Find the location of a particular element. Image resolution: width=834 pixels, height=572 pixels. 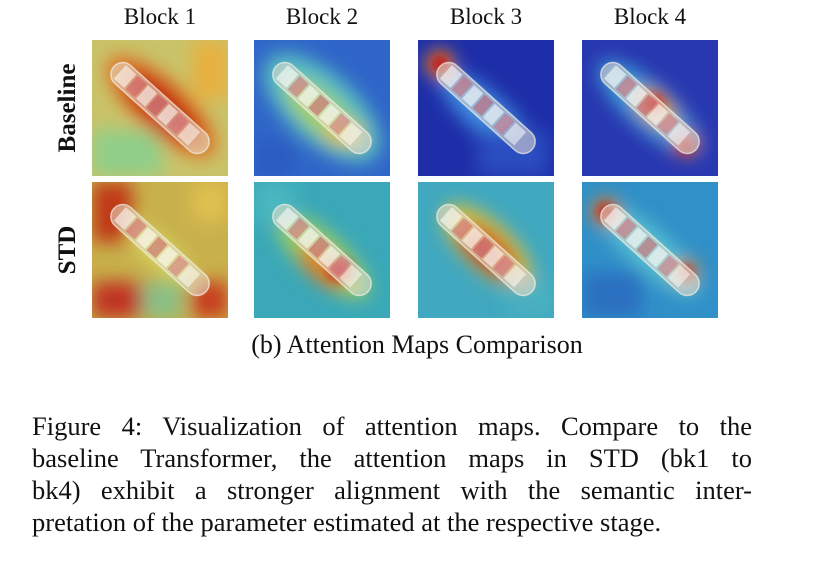

column-header-block-3: Block 3 is located at coordinates (486, 16).